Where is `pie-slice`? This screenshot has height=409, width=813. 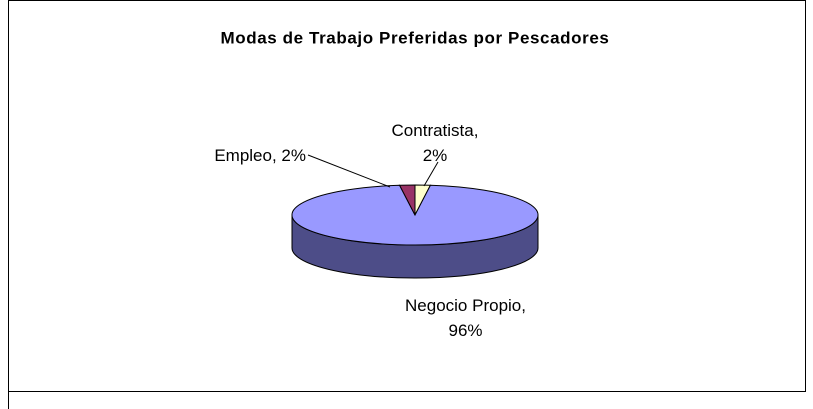 pie-slice is located at coordinates (407, 200).